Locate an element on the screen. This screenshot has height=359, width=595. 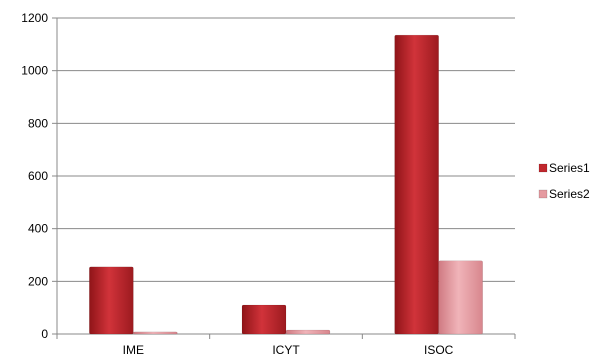
y-tick-label: 1200 is located at coordinates (34, 18).